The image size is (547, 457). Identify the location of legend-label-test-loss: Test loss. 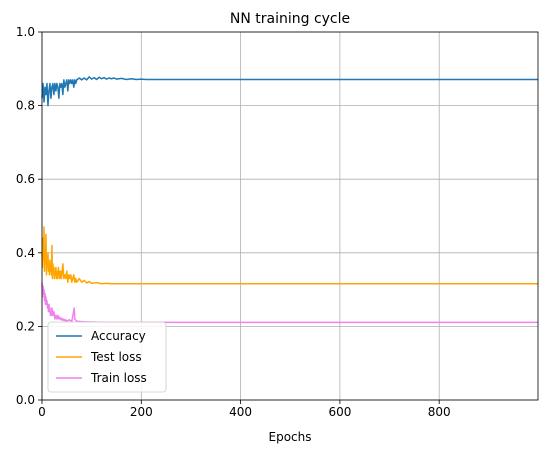
(116, 357).